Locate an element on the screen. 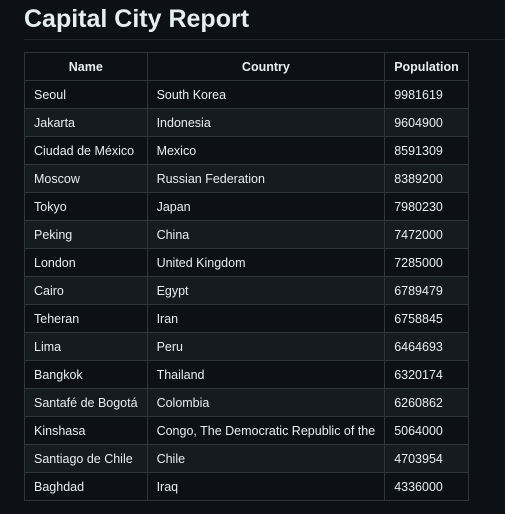  cell-country: Congo, The Democratic Republic of the is located at coordinates (266, 430).